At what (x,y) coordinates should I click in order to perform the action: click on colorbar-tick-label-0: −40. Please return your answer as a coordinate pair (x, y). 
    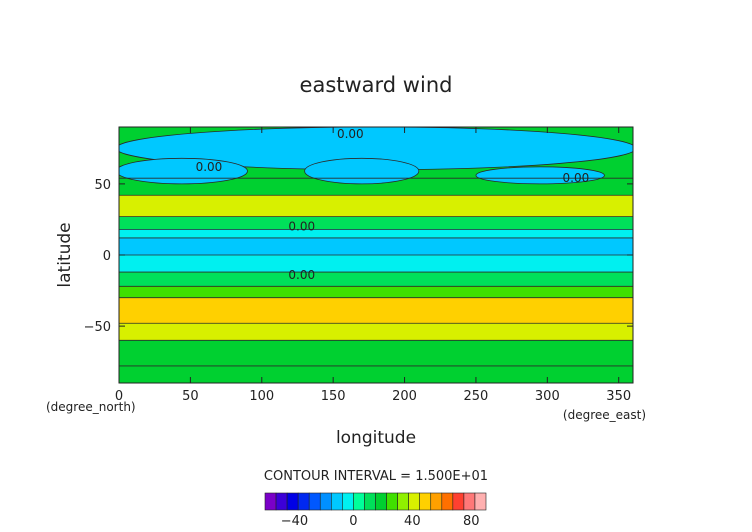
    Looking at the image, I should click on (294, 521).